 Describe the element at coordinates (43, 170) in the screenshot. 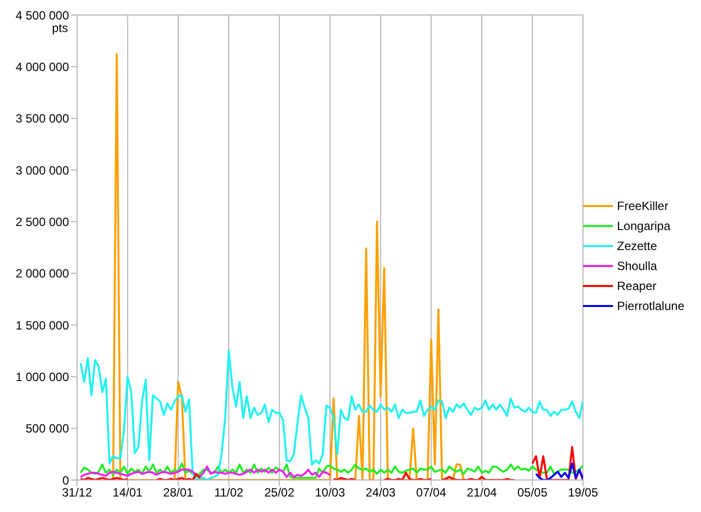

I see `y-tick-label: 3 000 000` at that location.